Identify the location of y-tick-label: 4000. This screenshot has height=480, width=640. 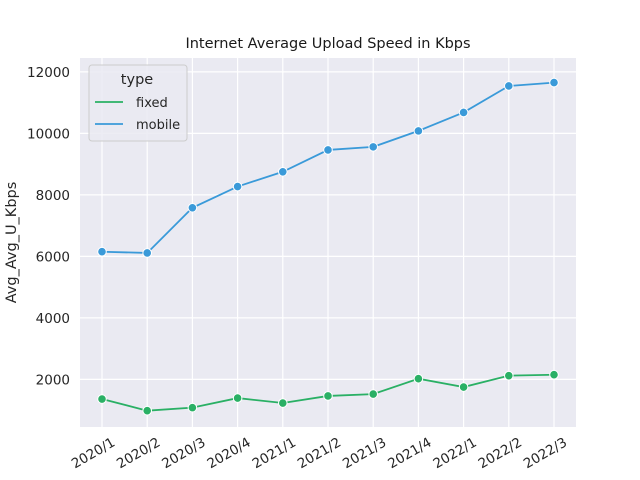
(53, 319).